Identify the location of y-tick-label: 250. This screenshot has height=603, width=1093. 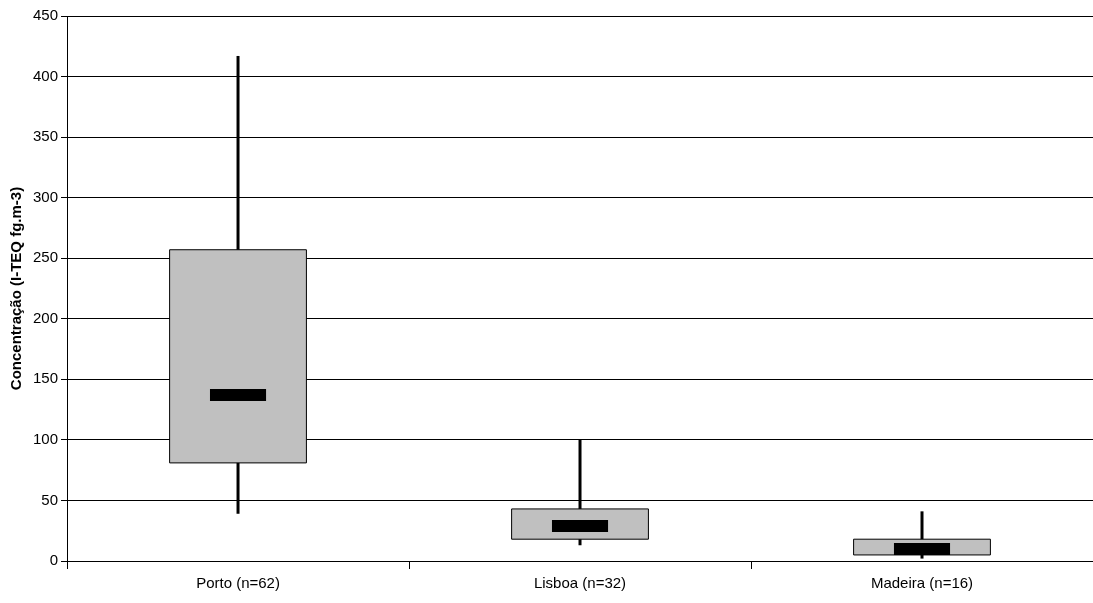
(46, 257).